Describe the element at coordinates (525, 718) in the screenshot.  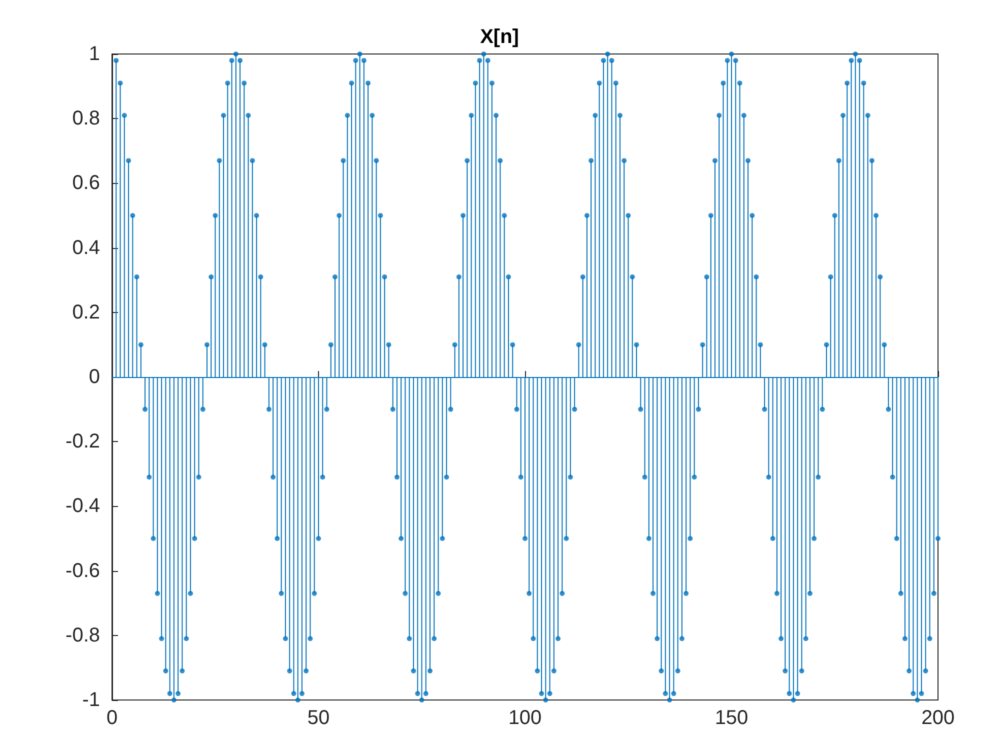
I see `x-tick-label: 100` at that location.